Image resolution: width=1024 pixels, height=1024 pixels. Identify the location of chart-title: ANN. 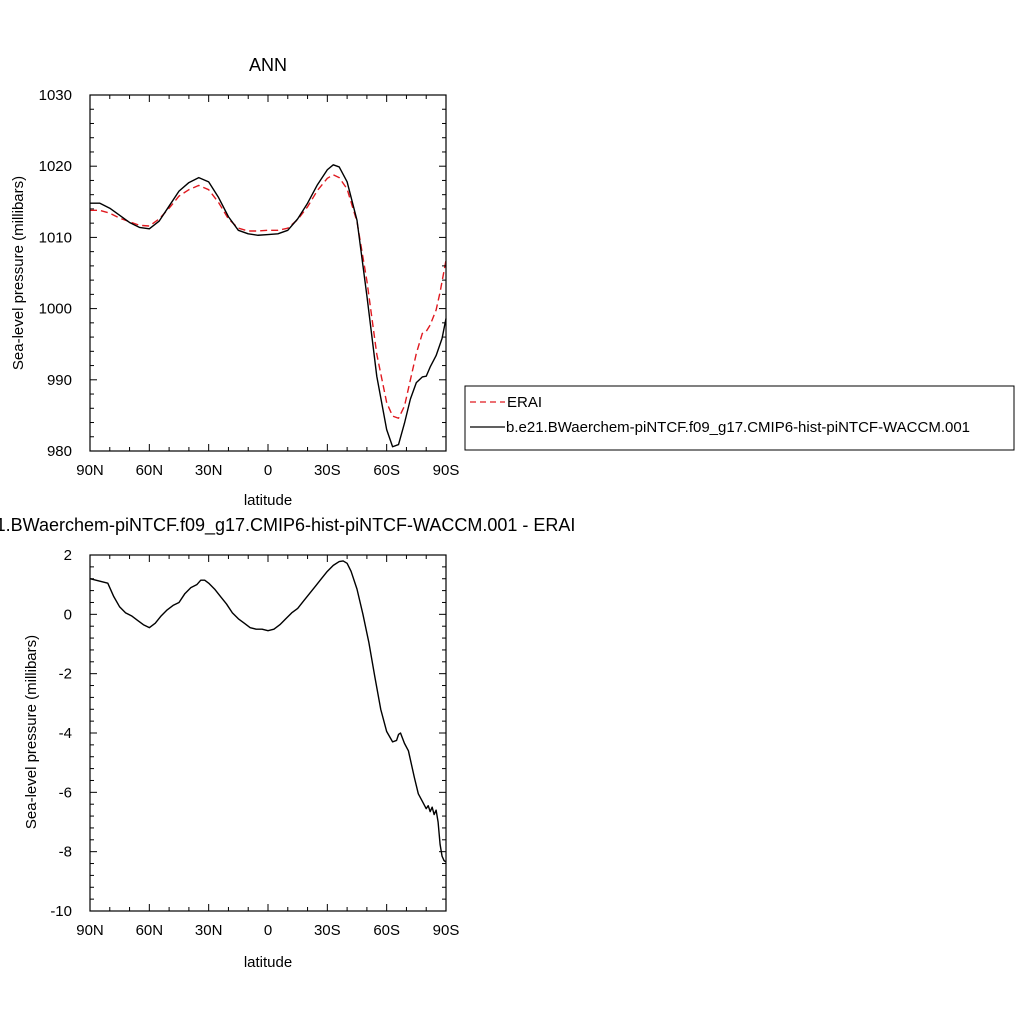
(268, 65).